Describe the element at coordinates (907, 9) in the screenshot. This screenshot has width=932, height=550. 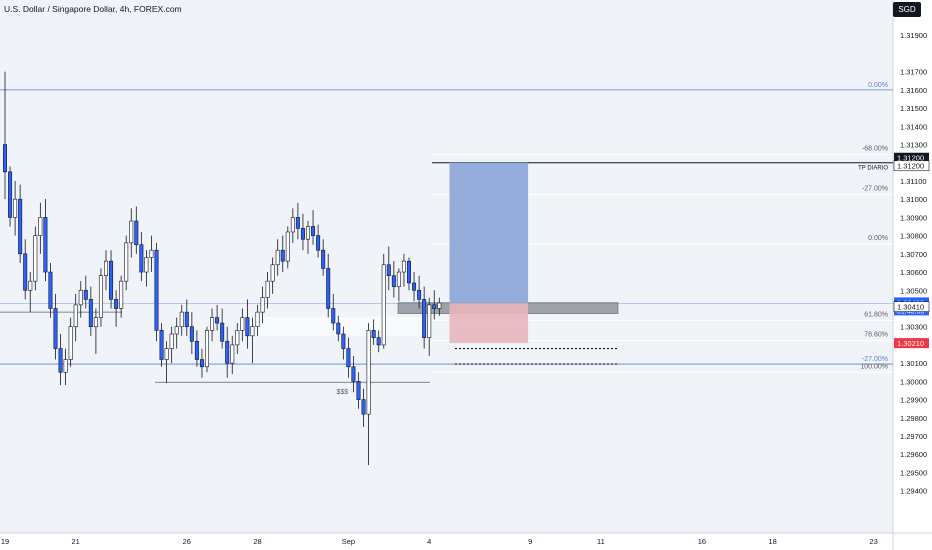
I see `currency-button: SGD` at that location.